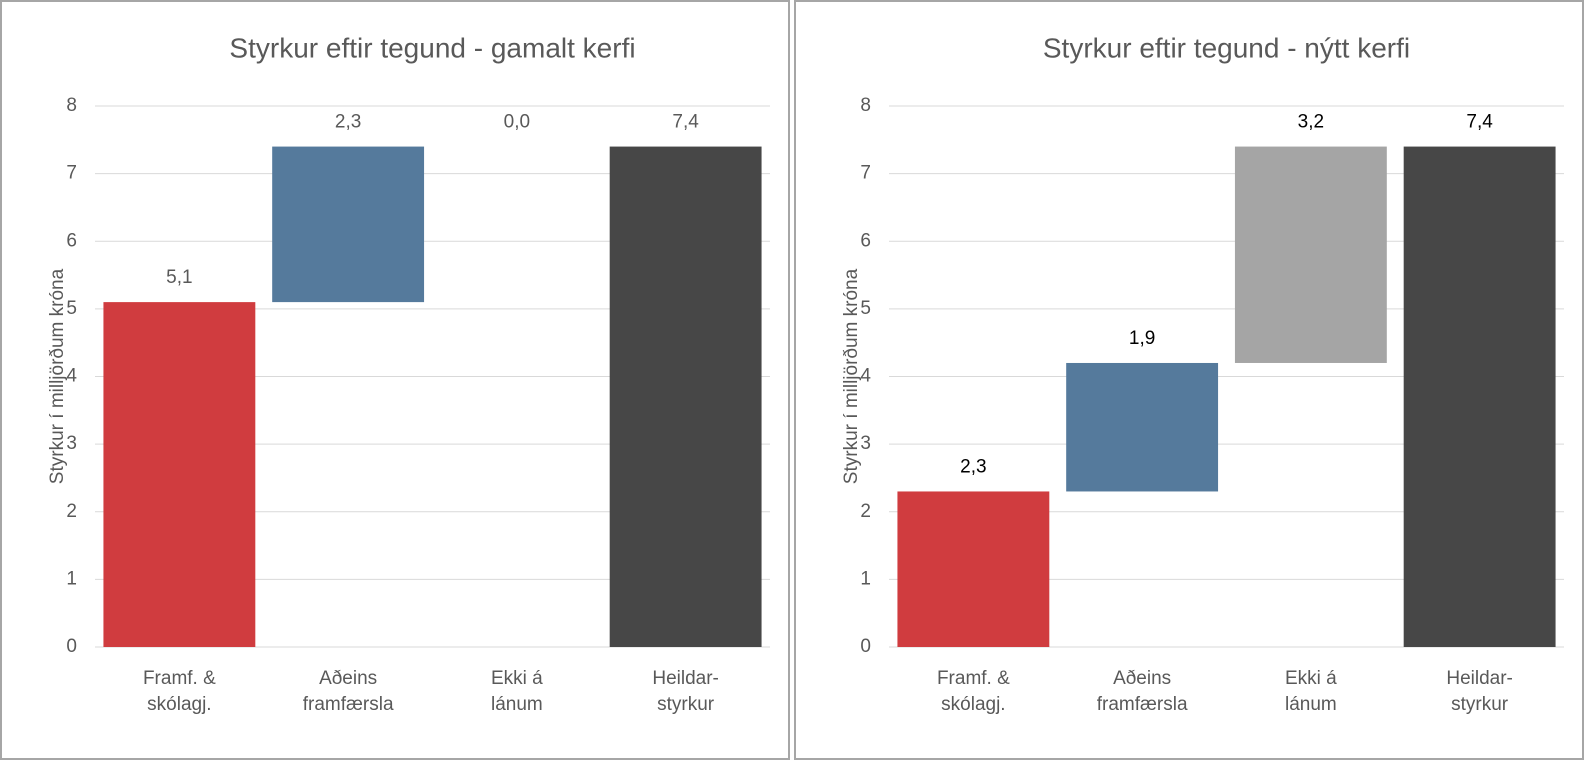 The width and height of the screenshot is (1584, 760). What do you see at coordinates (179, 277) in the screenshot?
I see `data-label: 5,1` at bounding box center [179, 277].